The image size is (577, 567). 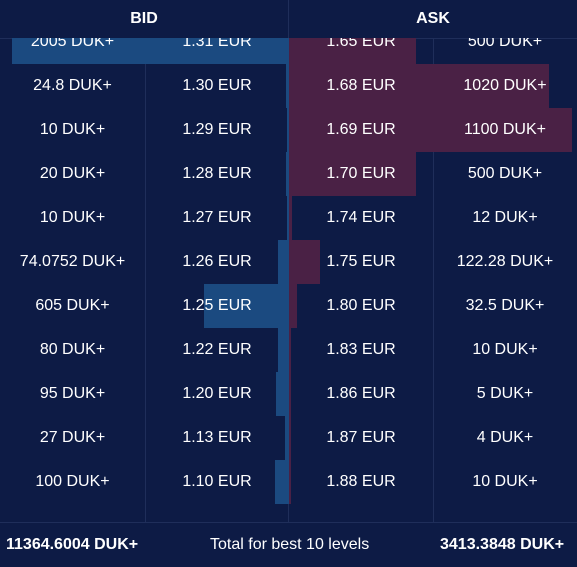 I want to click on bid-quantity: 2005 DUK+, so click(x=72, y=44).